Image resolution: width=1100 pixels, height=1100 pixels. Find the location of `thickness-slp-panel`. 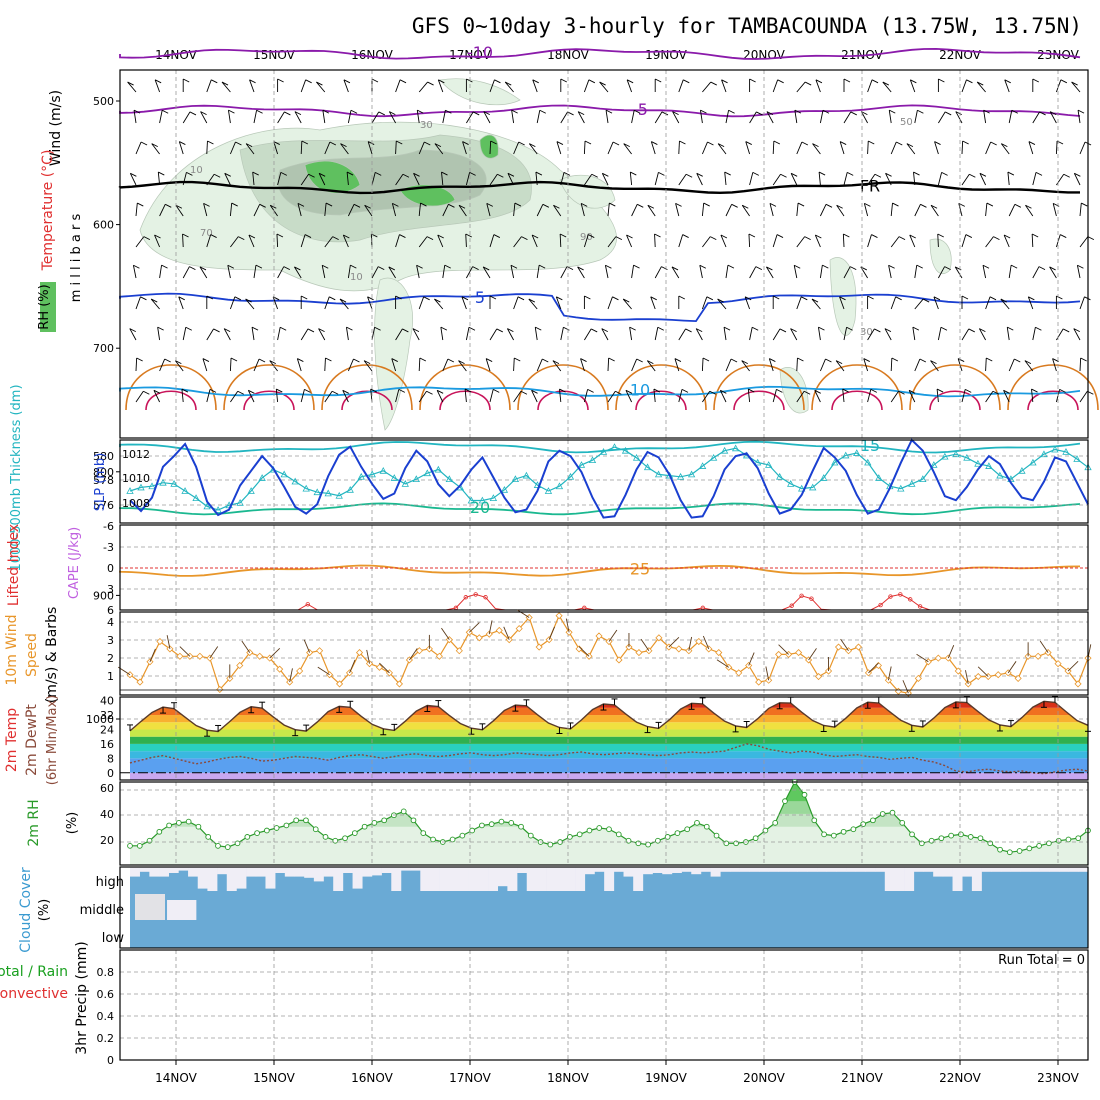

thickness-slp-panel is located at coordinates (604, 481).